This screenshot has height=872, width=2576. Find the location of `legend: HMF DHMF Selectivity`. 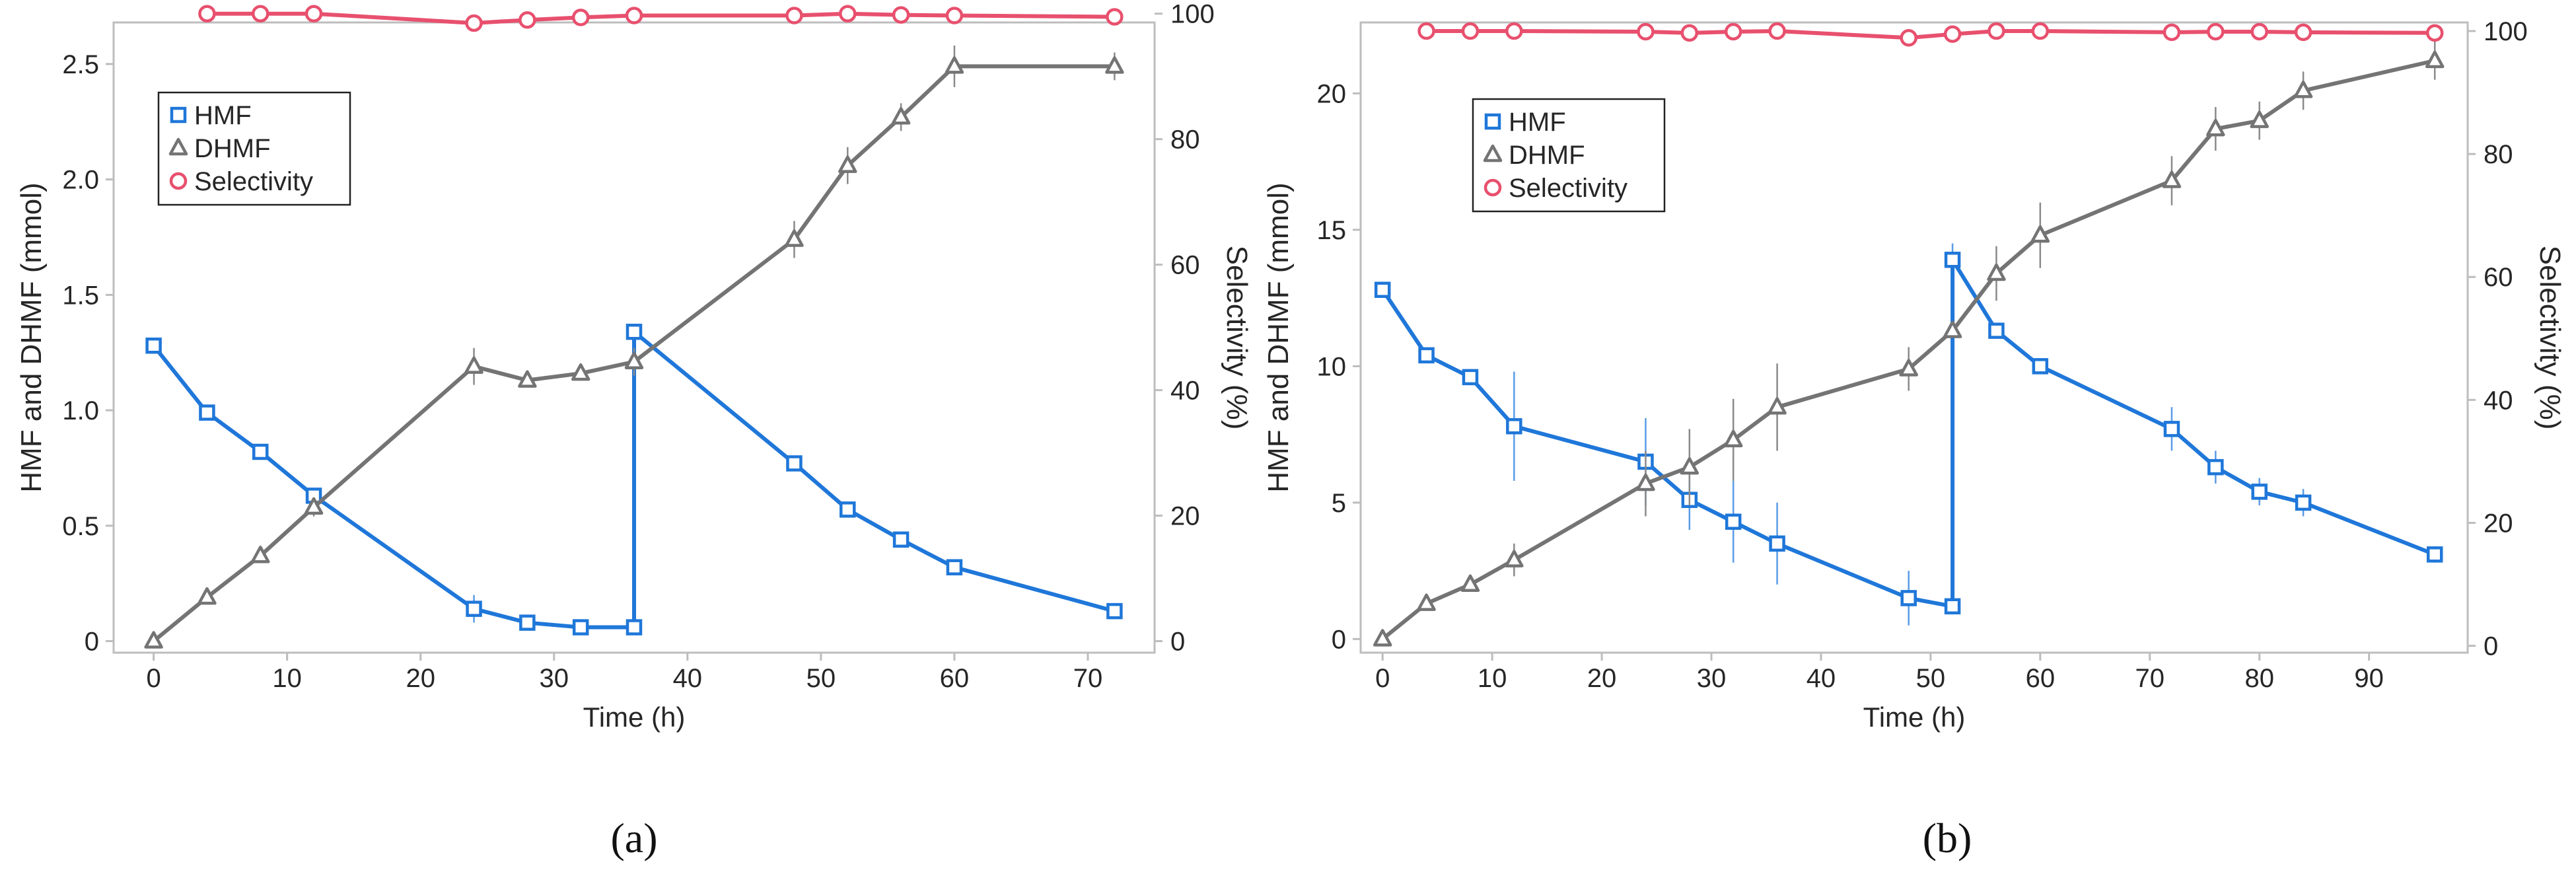

legend: HMF DHMF Selectivity is located at coordinates (1569, 156).